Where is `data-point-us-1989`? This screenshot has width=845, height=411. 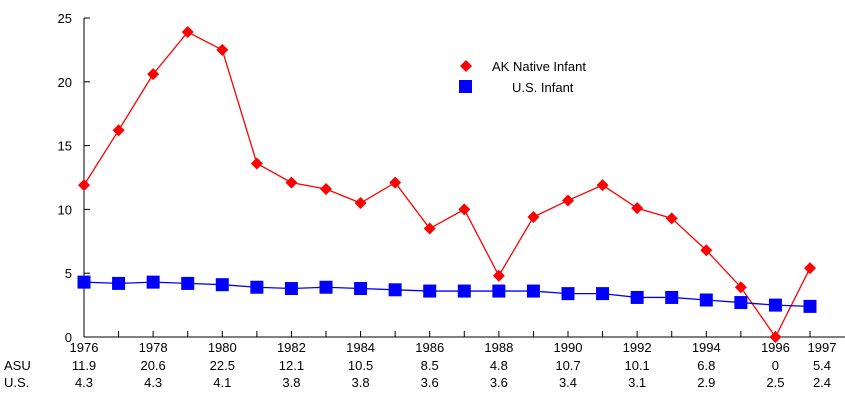 data-point-us-1989 is located at coordinates (533, 291).